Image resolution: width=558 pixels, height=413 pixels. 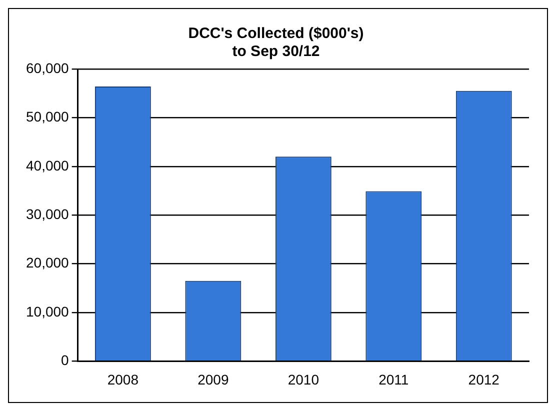 I want to click on y-tick-label: 10,000, so click(x=48, y=311).